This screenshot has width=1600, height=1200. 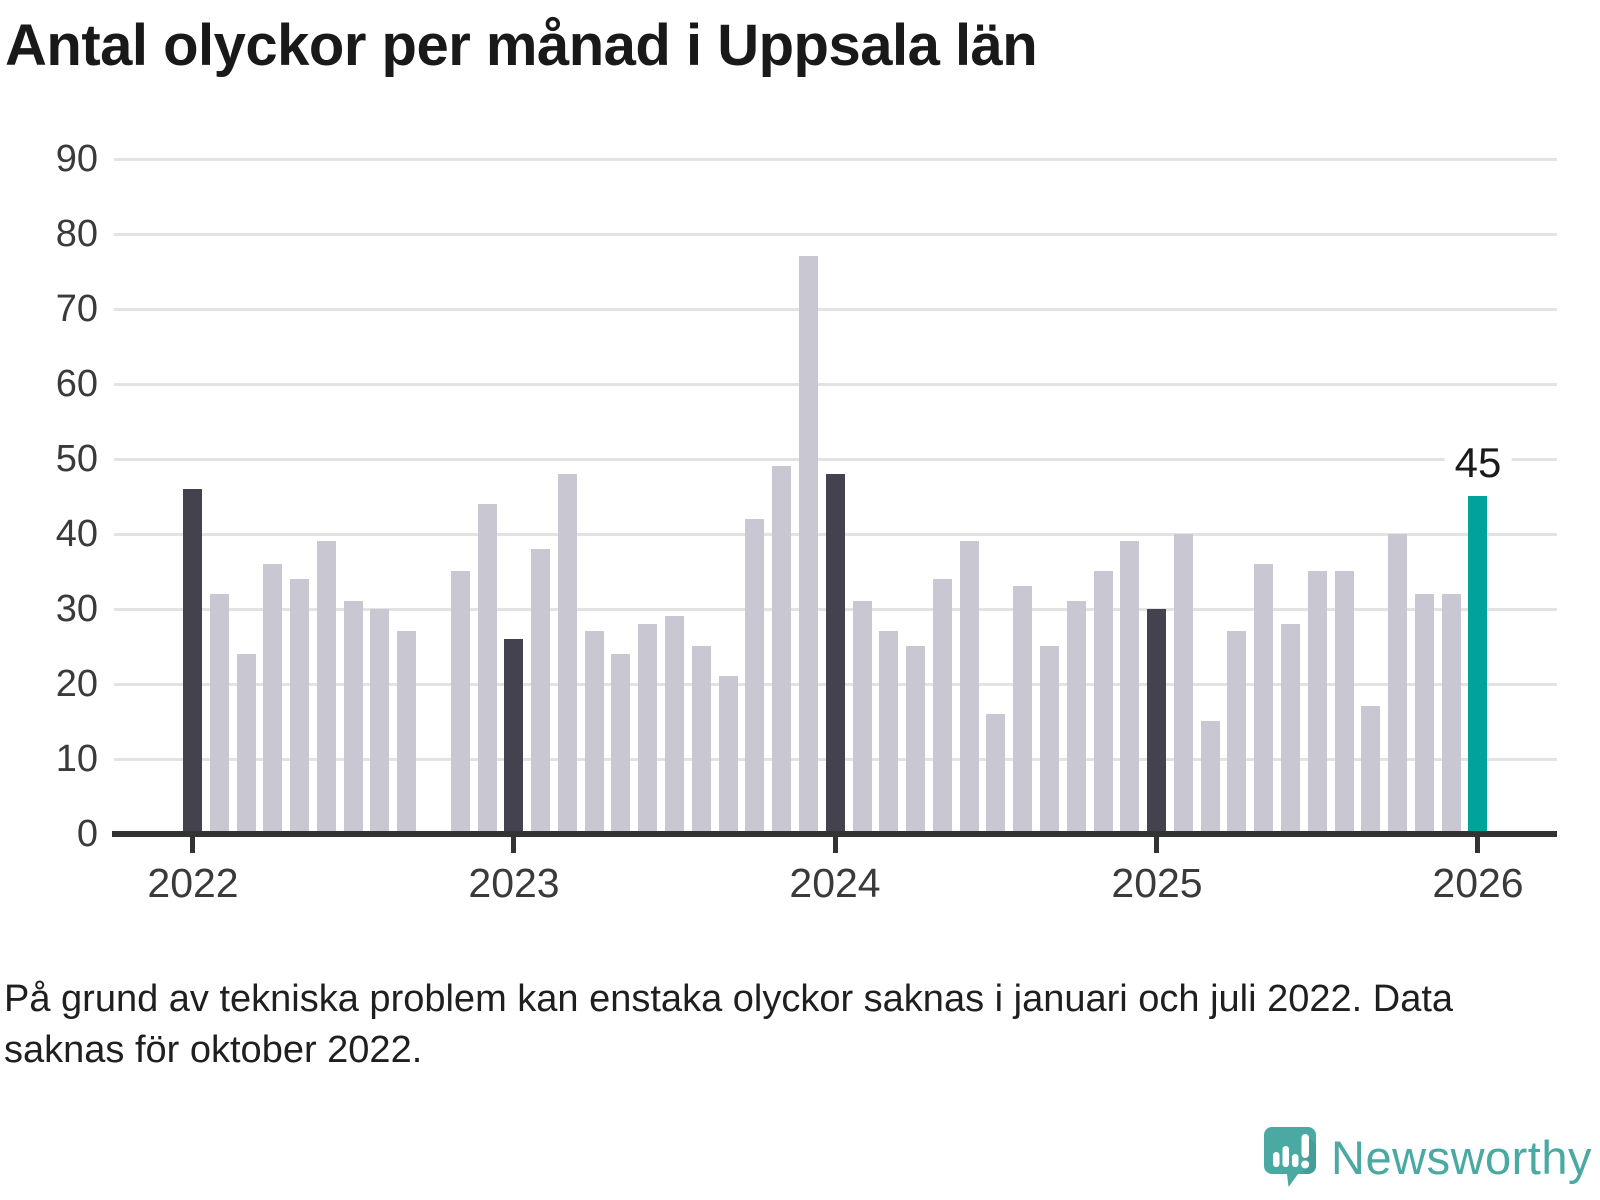 What do you see at coordinates (76, 759) in the screenshot?
I see `y-axis-tick-label-10: 10` at bounding box center [76, 759].